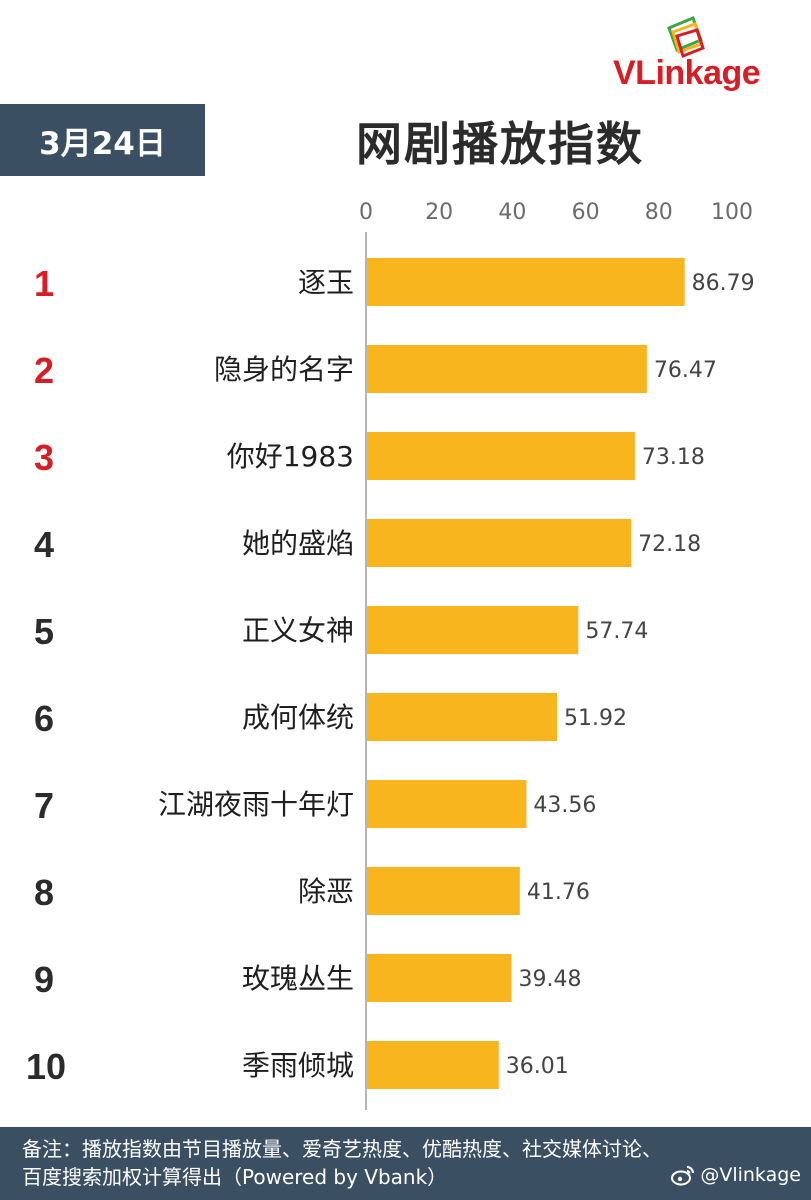 Image resolution: width=811 pixels, height=1200 pixels. I want to click on data-label: 76.47, so click(685, 370).